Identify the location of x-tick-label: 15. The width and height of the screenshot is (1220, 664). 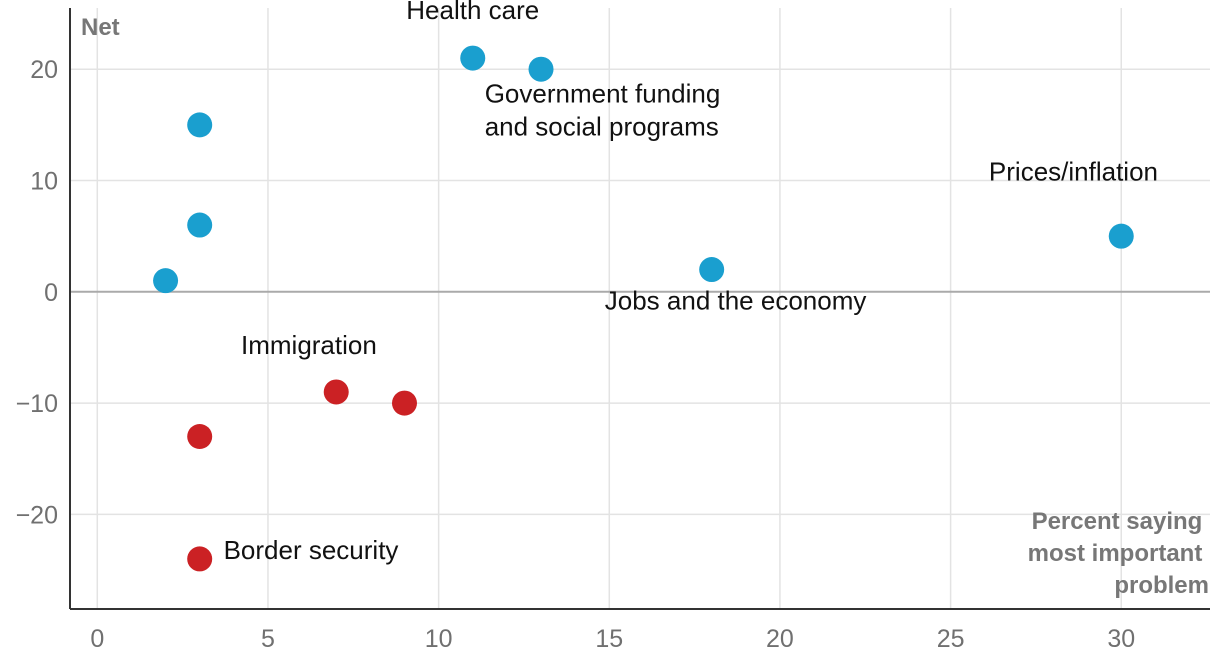
(609, 639).